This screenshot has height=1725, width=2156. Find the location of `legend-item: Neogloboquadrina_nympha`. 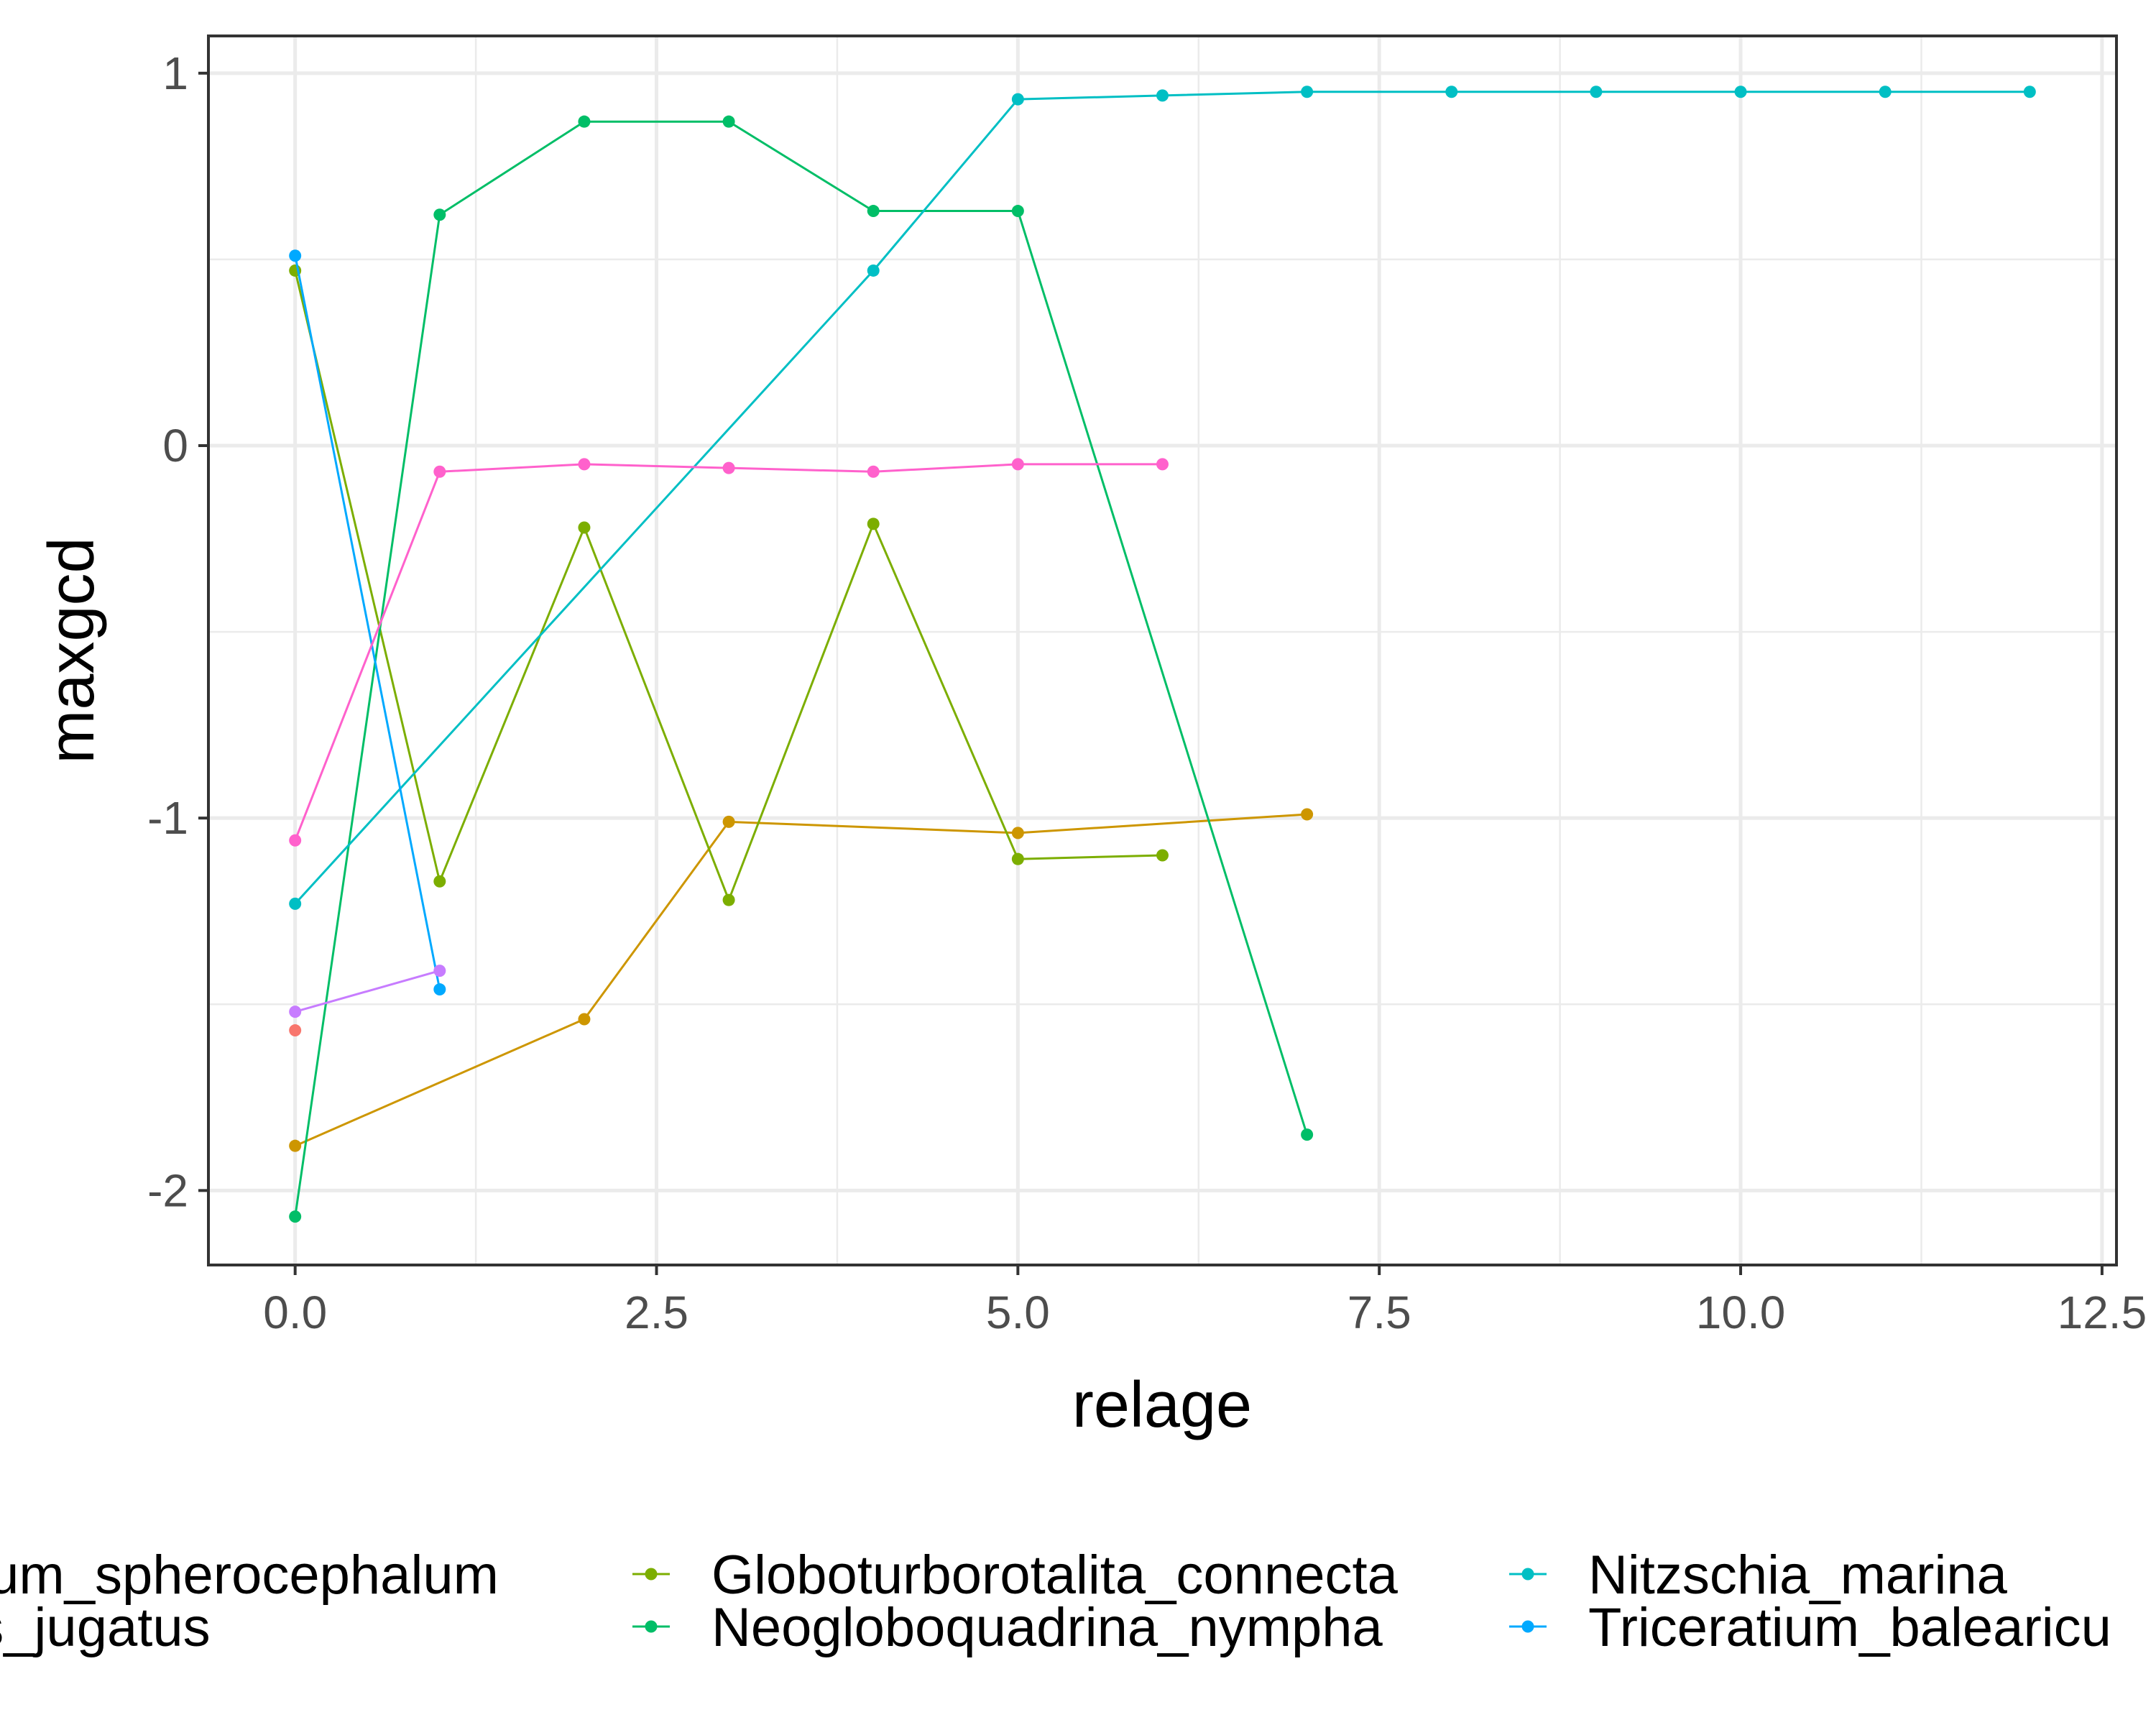

legend-item: Neogloboquadrina_nympha is located at coordinates (1007, 1627).